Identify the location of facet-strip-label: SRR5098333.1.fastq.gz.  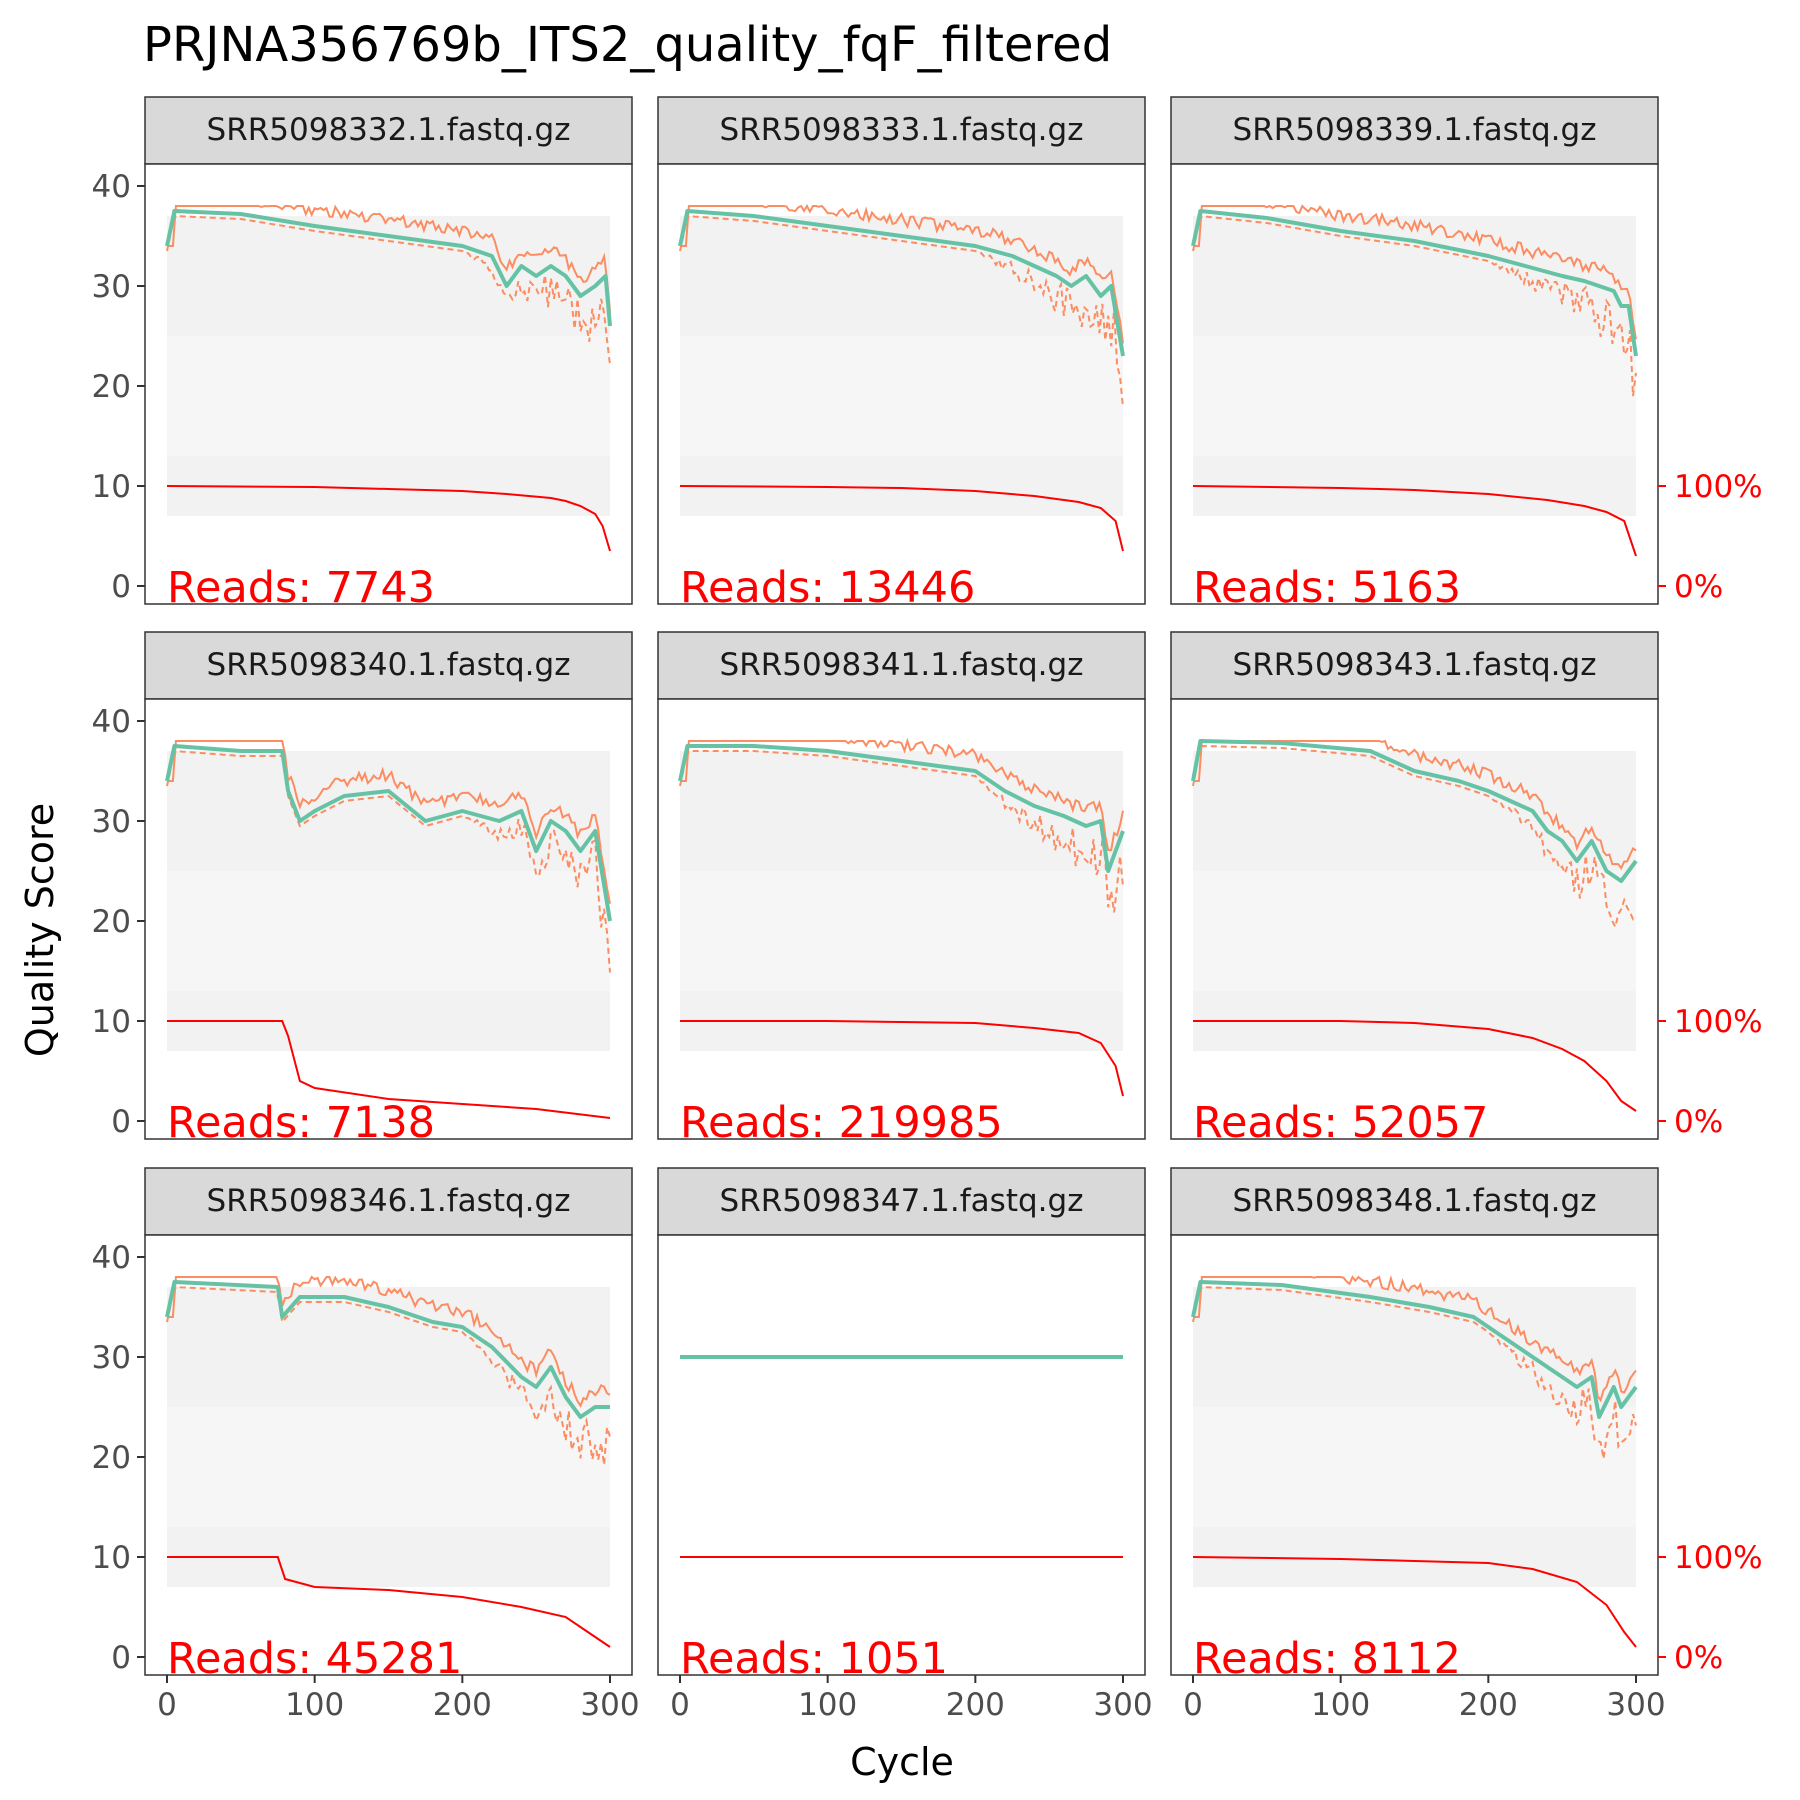
(902, 130).